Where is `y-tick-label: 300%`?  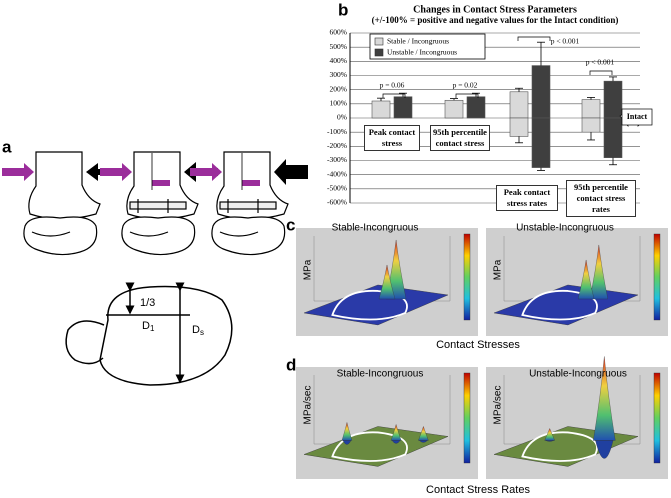
y-tick-label: 300% is located at coordinates (339, 74).